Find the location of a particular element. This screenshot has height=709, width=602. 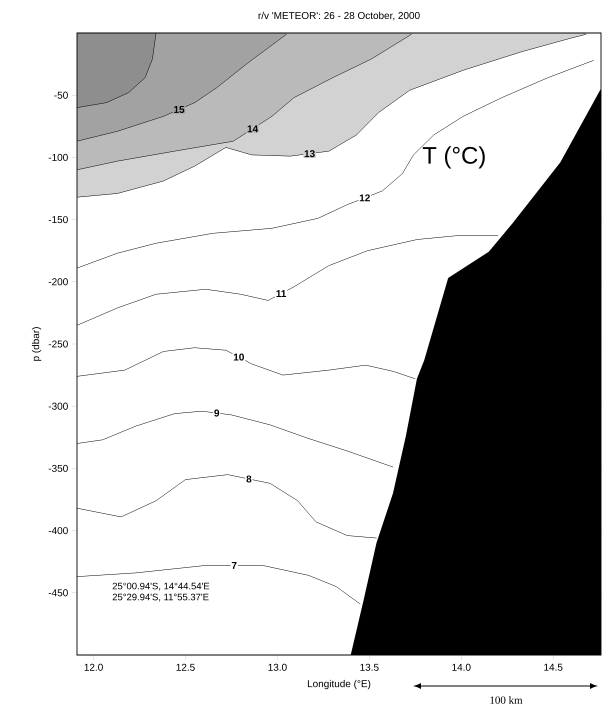

annotation: 25°29.94'S, 11°55.37'E is located at coordinates (160, 598).